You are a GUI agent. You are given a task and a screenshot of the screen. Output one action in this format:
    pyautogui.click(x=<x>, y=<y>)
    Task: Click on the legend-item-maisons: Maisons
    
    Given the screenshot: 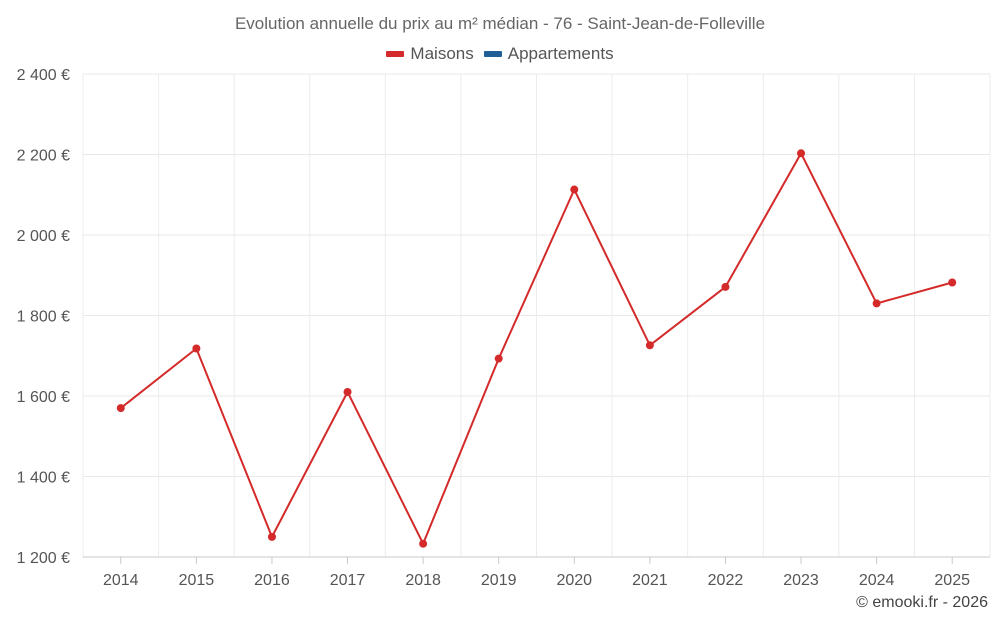 What is the action you would take?
    pyautogui.click(x=430, y=54)
    